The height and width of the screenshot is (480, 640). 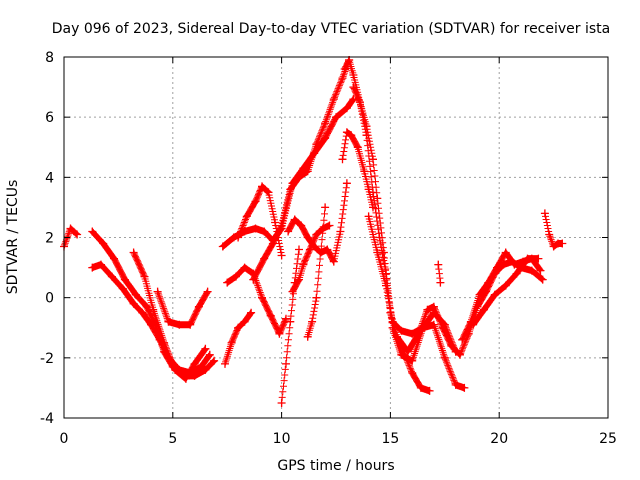 I want to click on y-tick-label: 4, so click(x=49, y=178).